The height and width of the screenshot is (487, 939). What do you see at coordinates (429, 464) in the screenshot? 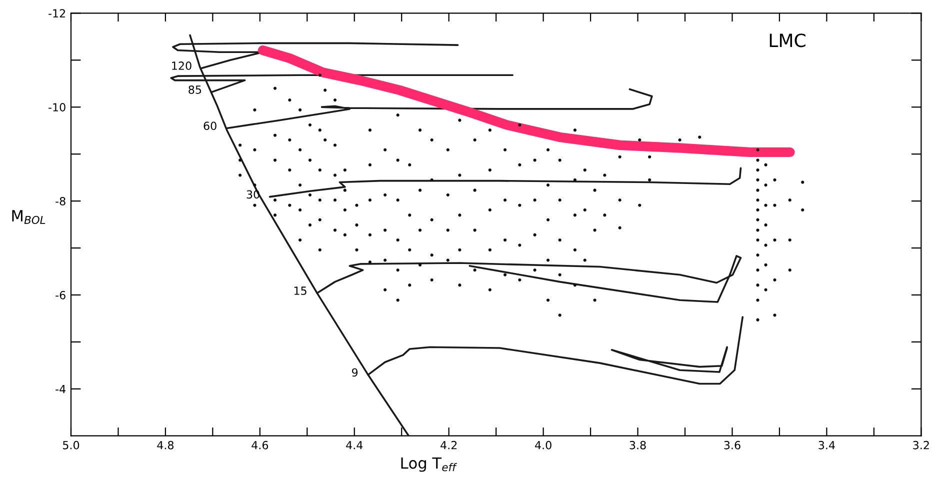
I see `x-axis-title: Log T$_{eff}$` at bounding box center [429, 464].